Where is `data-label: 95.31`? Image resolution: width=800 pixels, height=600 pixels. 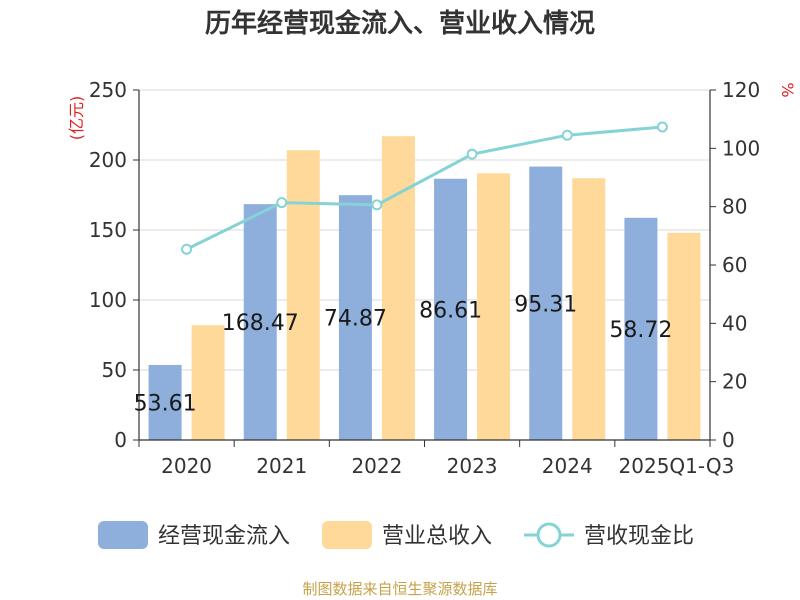
data-label: 95.31 is located at coordinates (545, 304).